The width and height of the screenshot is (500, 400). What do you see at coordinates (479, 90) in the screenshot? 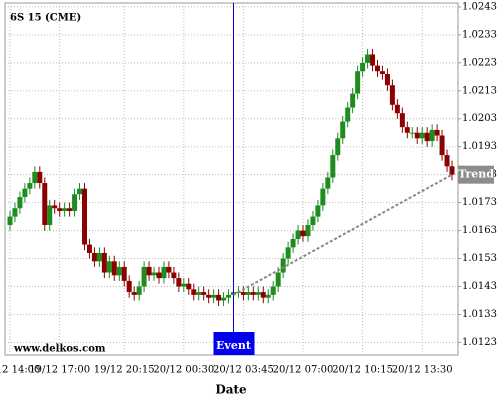
I see `y-tick-label: 1.0213` at bounding box center [479, 90].